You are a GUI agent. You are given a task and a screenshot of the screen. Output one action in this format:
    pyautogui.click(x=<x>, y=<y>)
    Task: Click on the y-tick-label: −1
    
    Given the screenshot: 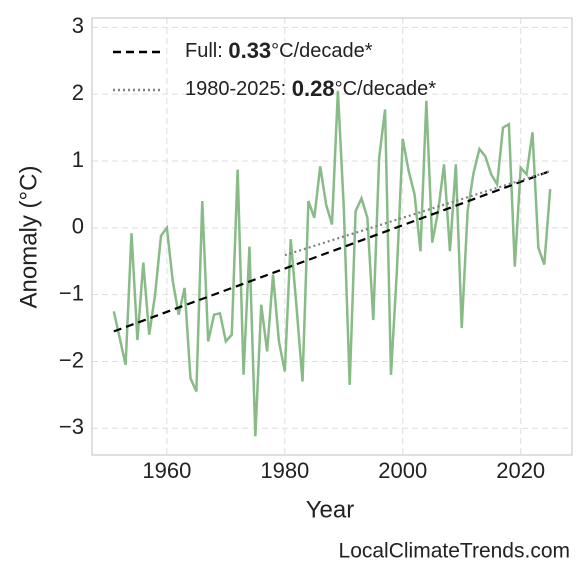 What is the action you would take?
    pyautogui.click(x=71, y=292)
    